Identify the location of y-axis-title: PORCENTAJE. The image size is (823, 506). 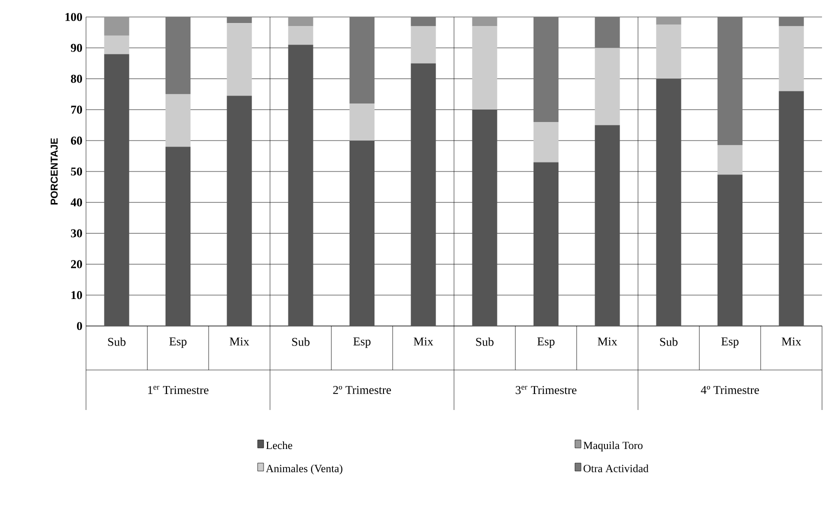
(54, 171).